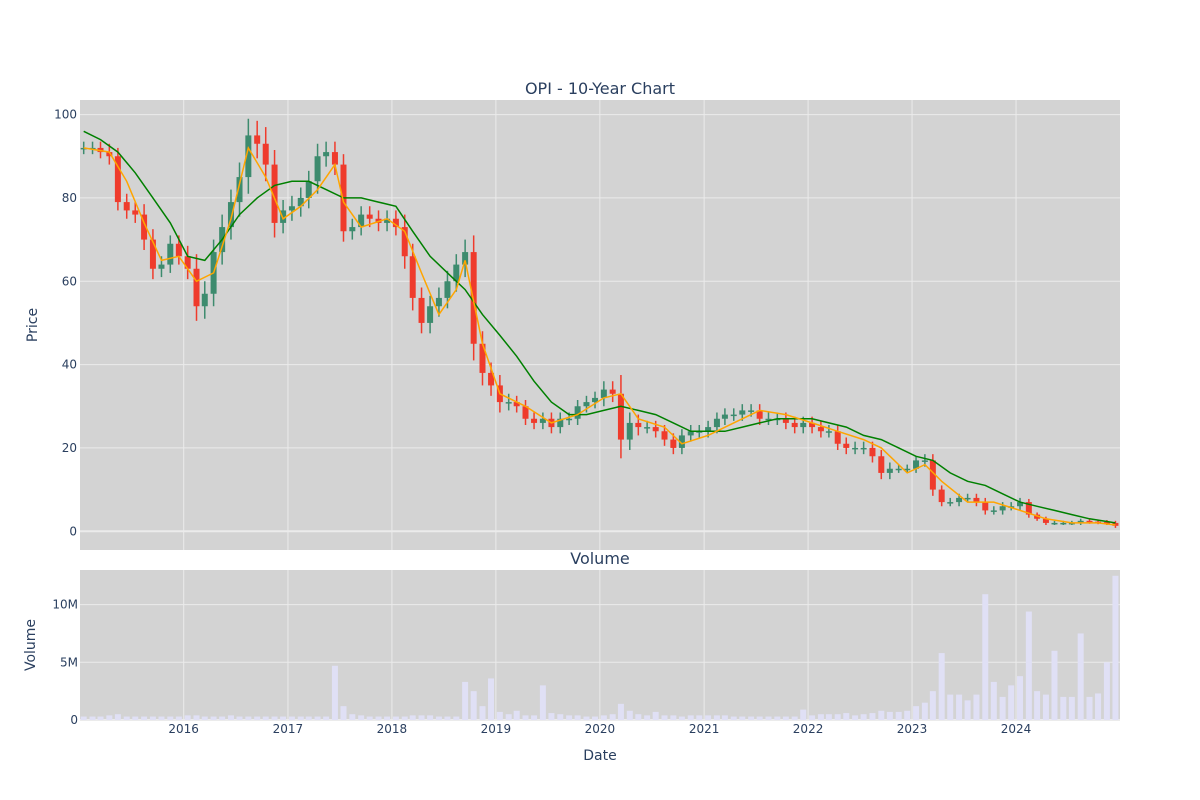  I want to click on price-y-axis-title: Price, so click(33, 325).